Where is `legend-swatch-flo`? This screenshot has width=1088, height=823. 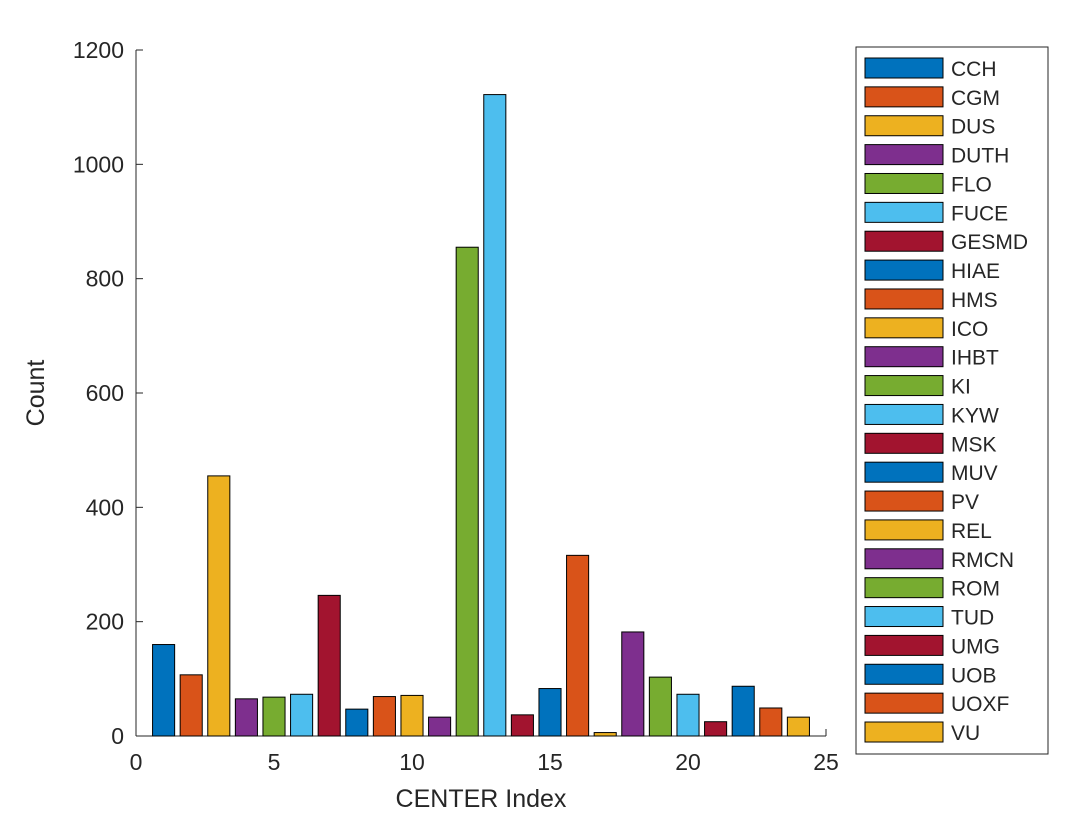
legend-swatch-flo is located at coordinates (904, 183).